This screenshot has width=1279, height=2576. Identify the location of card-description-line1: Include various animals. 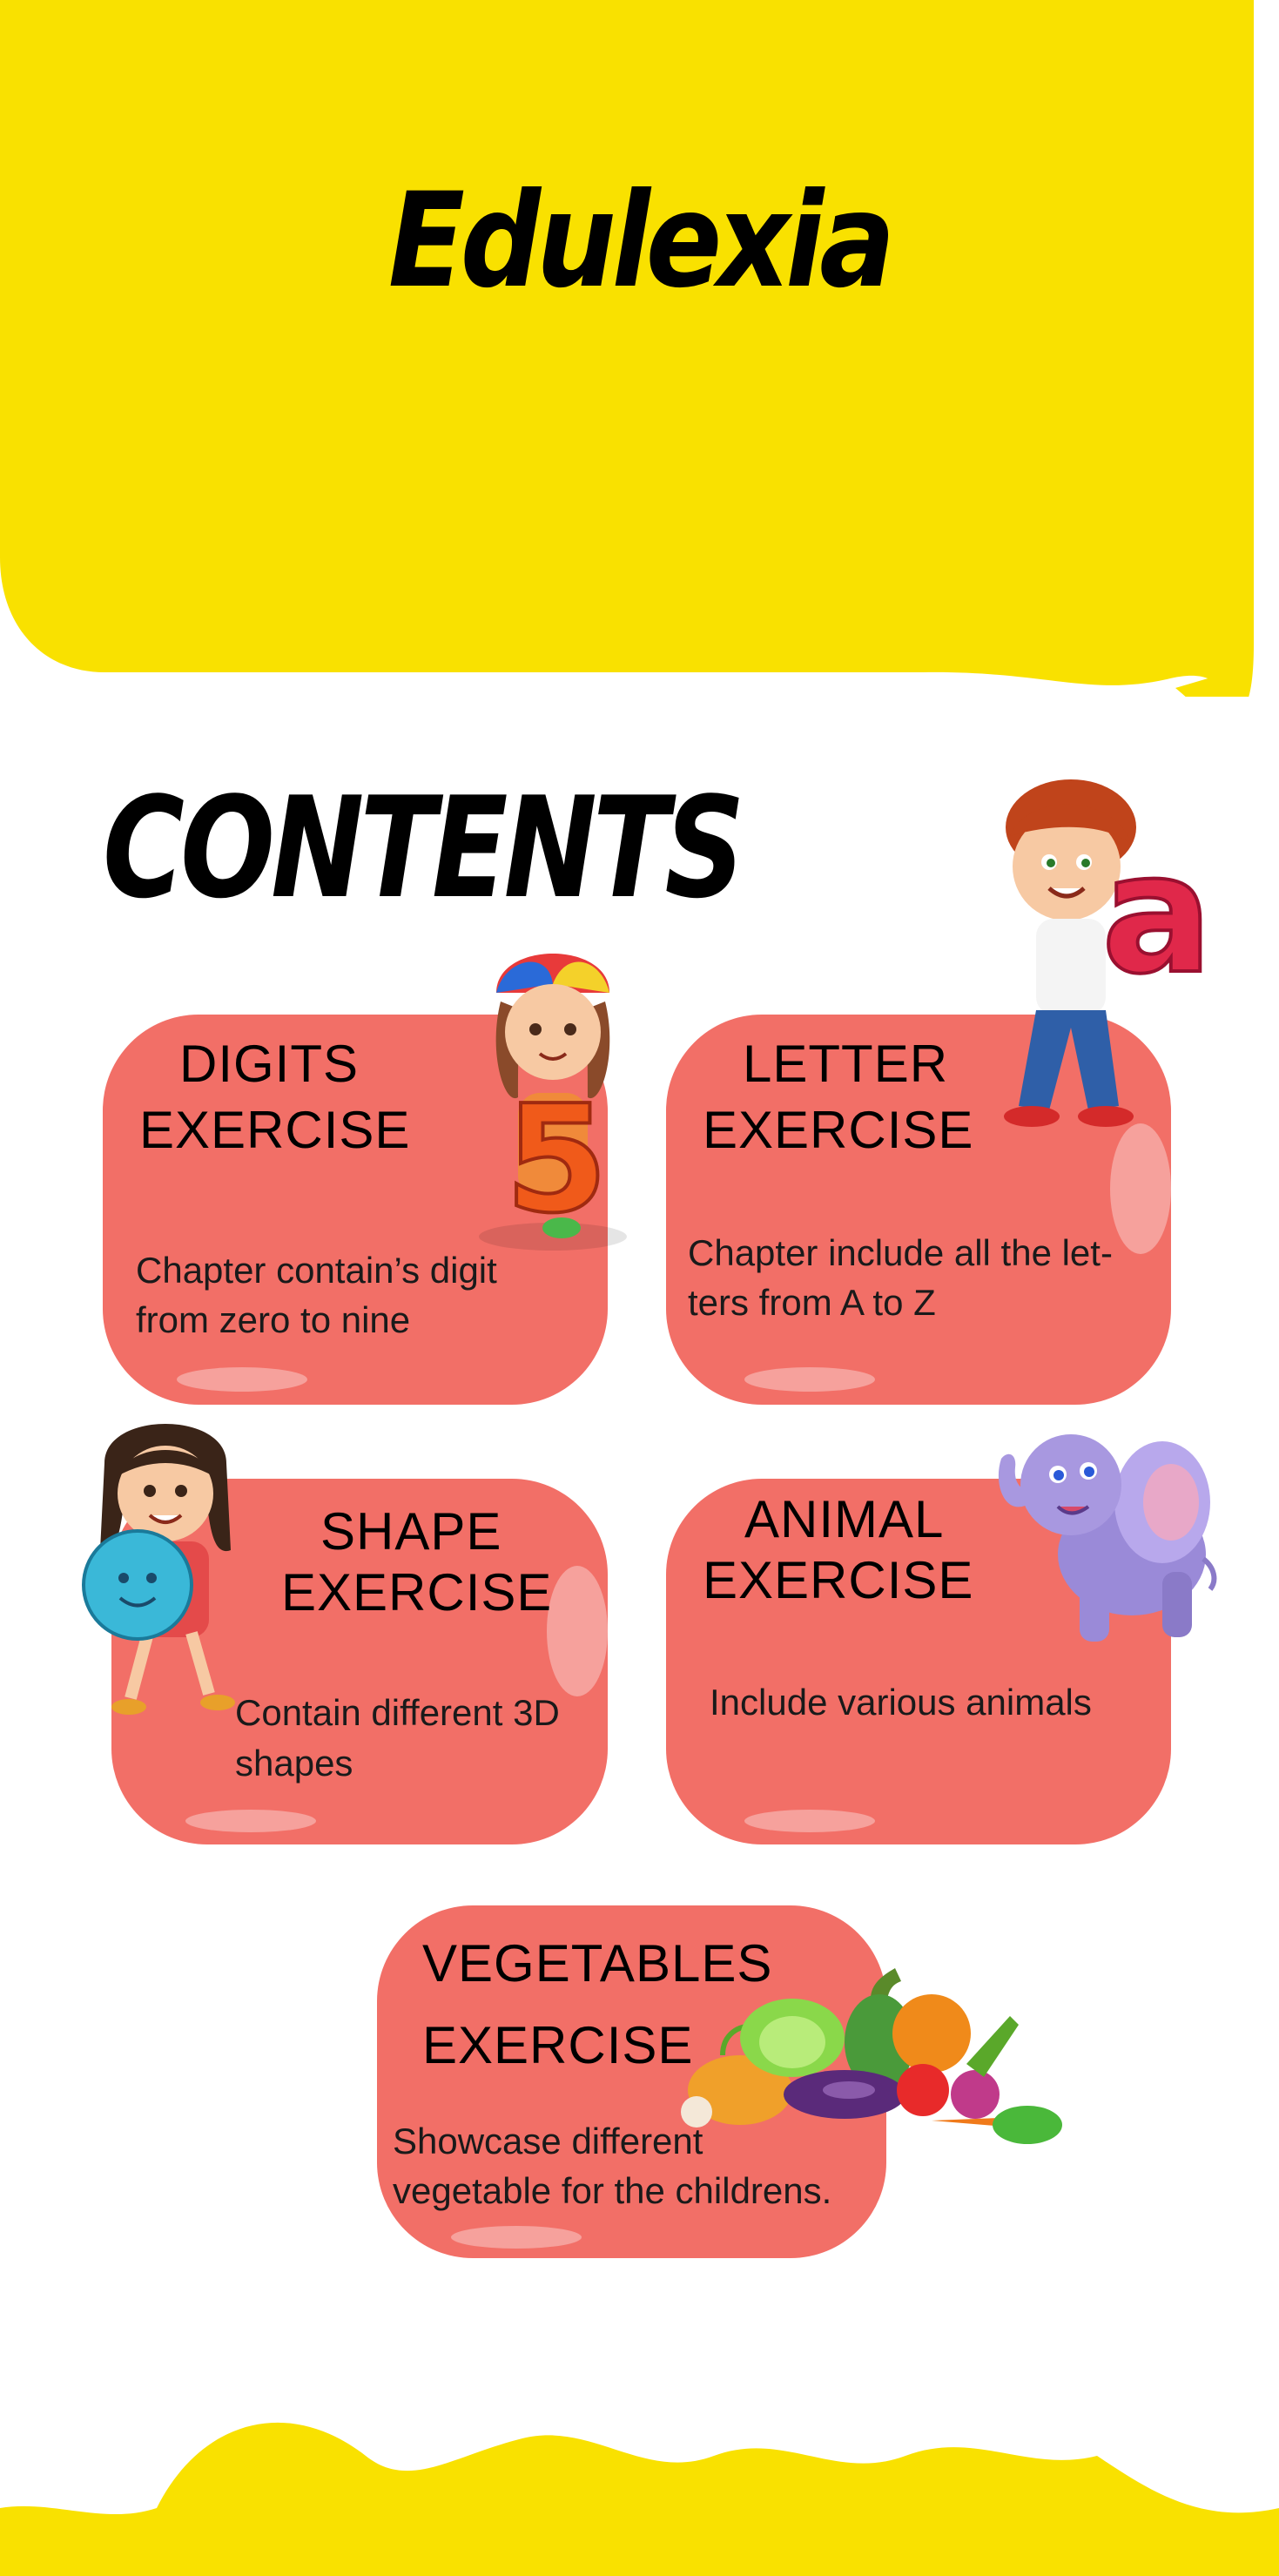
(901, 1703).